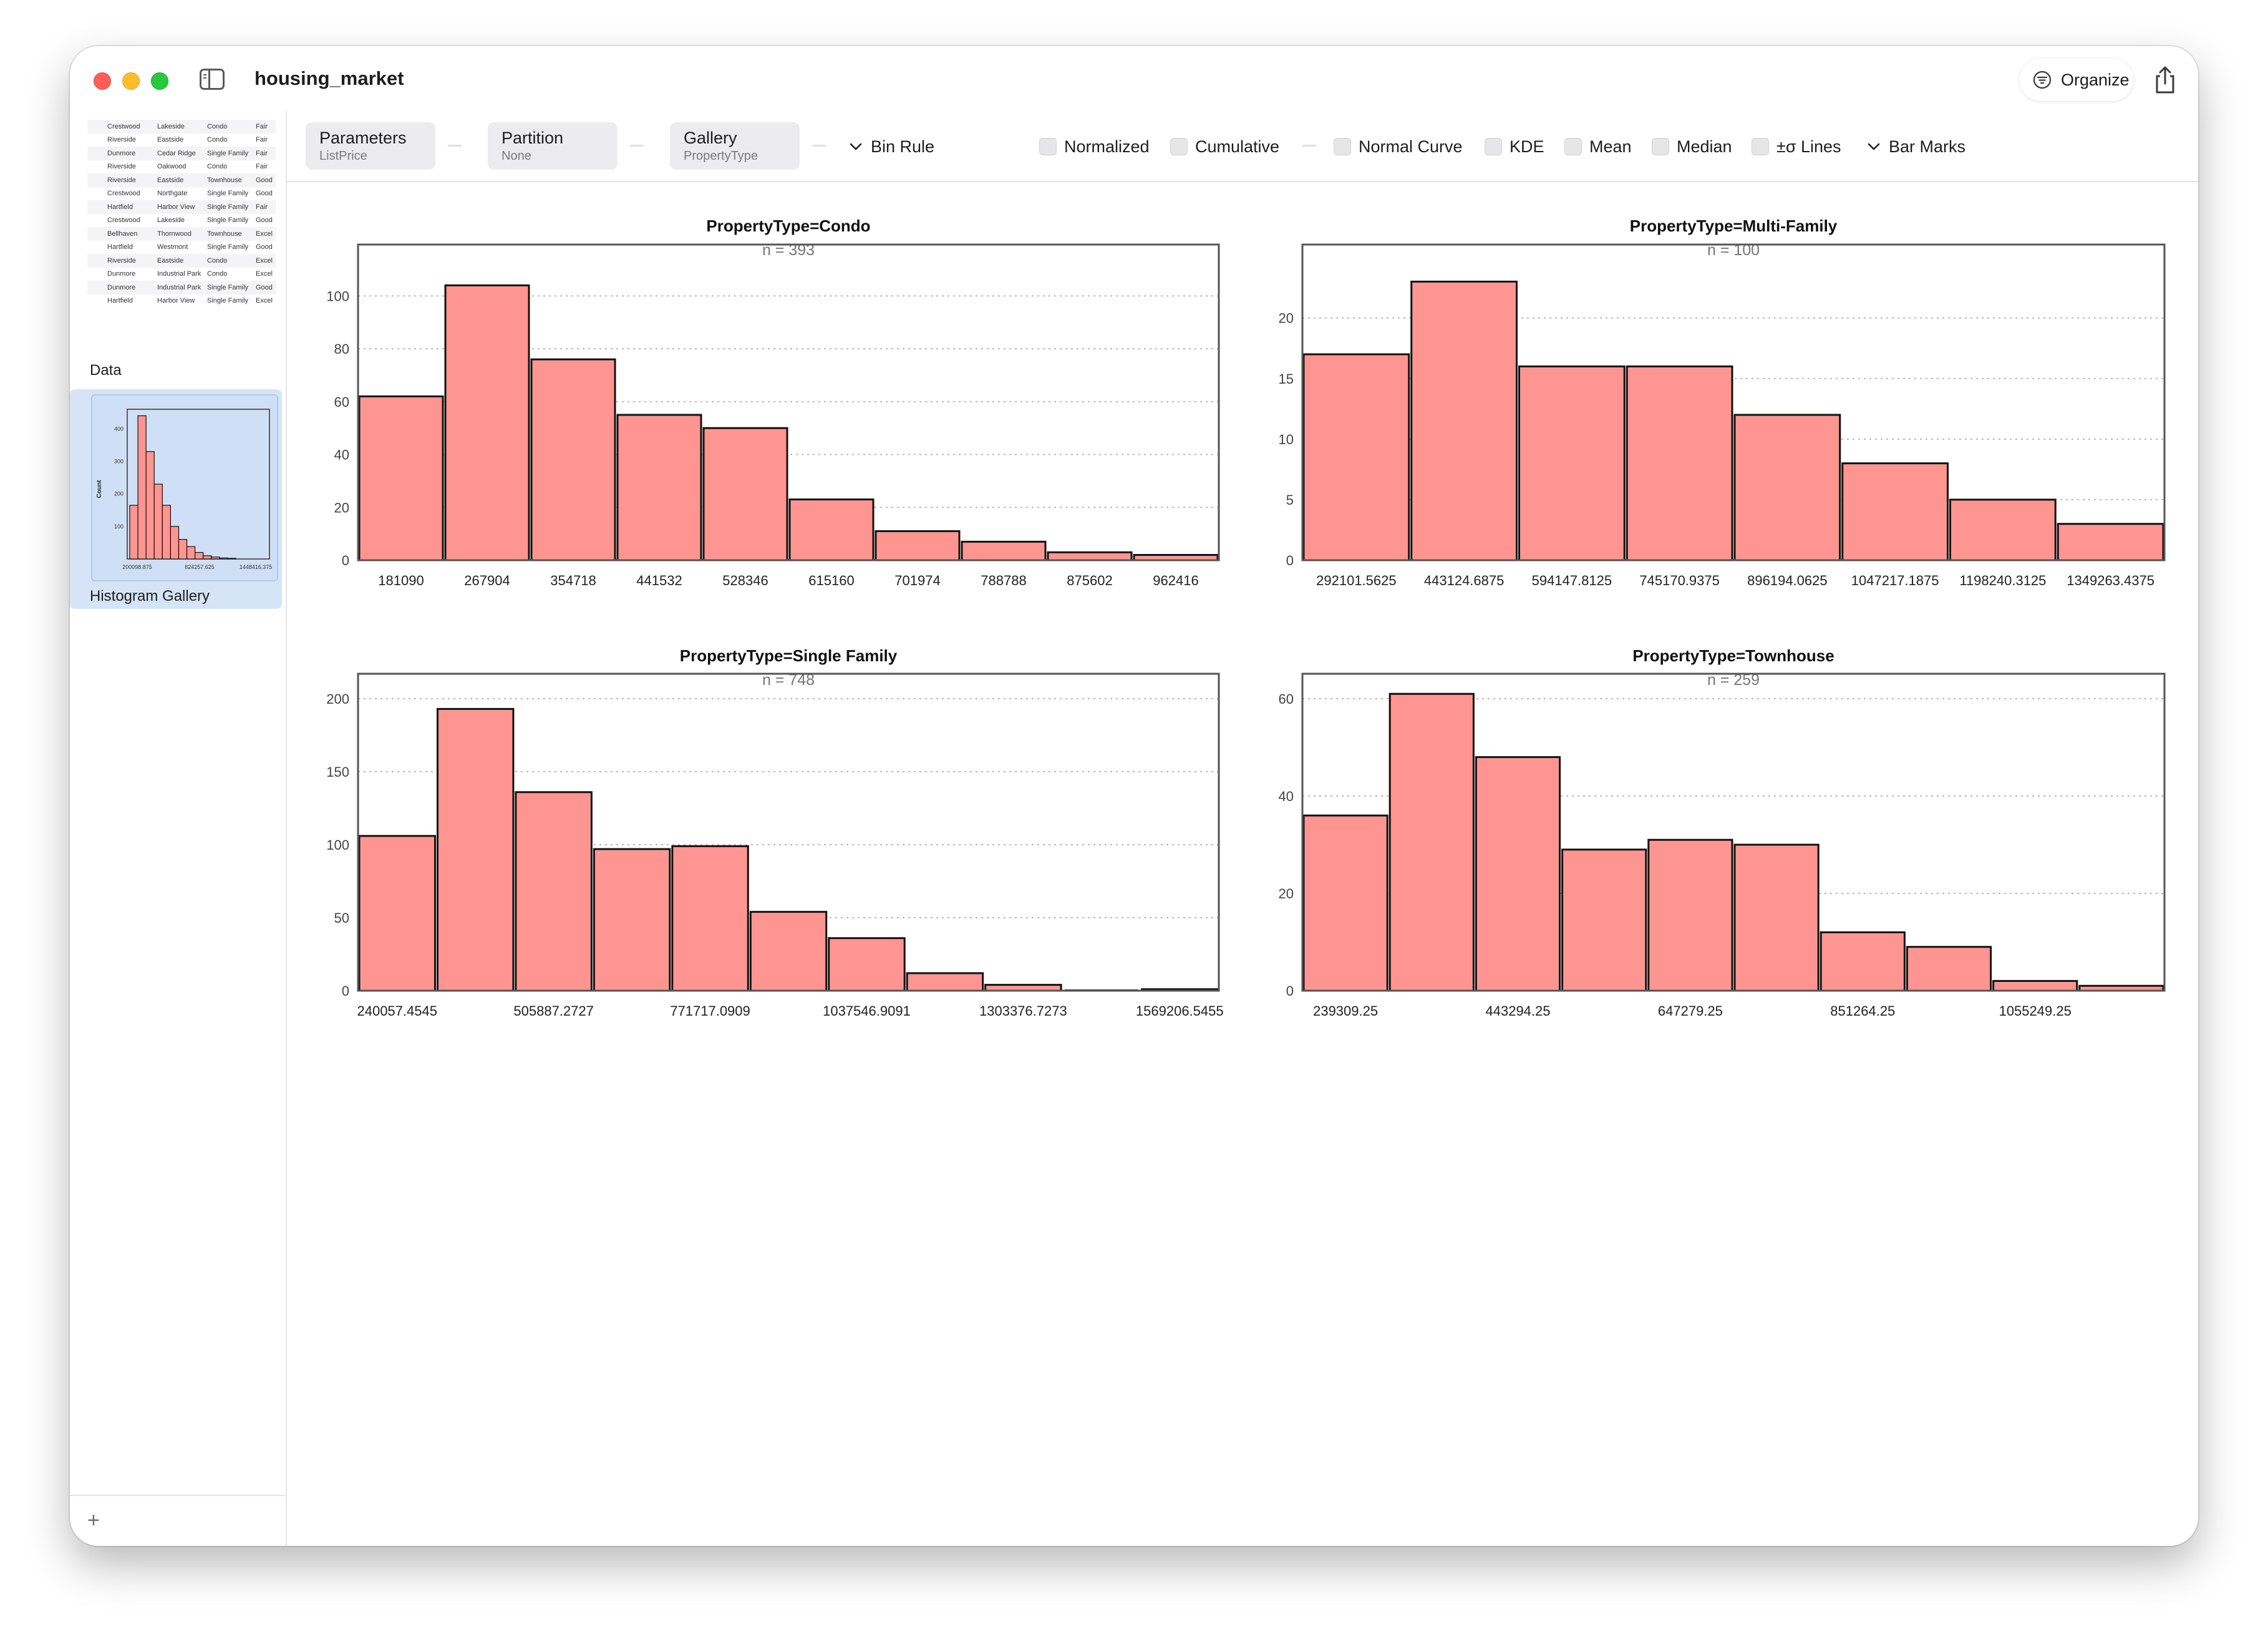  I want to click on bin-rule-menu: Bin Rule, so click(891, 147).